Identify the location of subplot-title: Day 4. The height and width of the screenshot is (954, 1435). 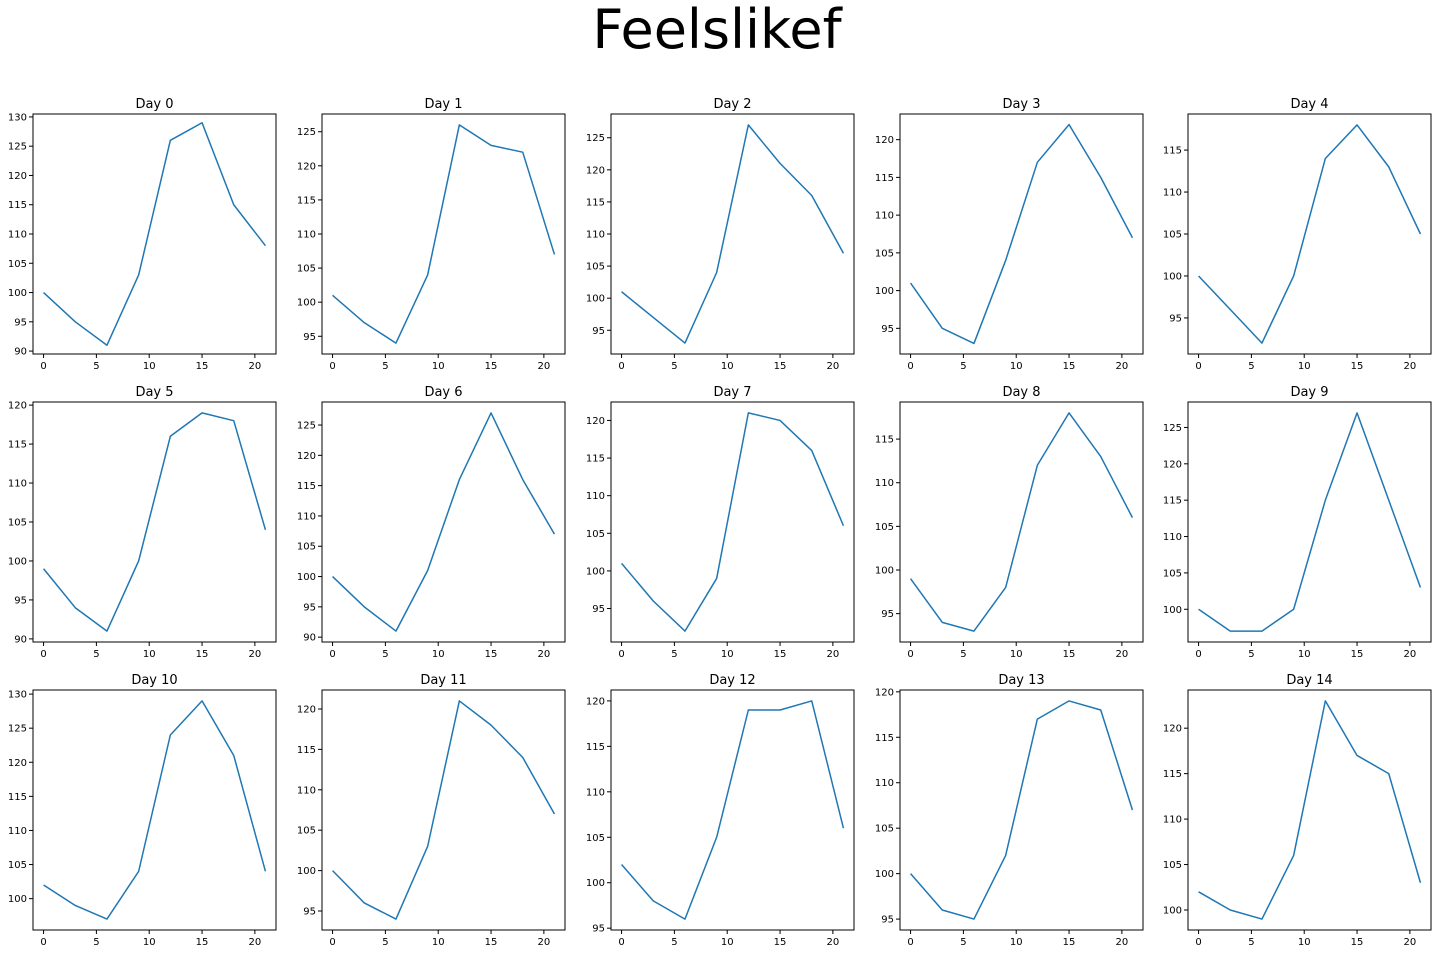
(1309, 104).